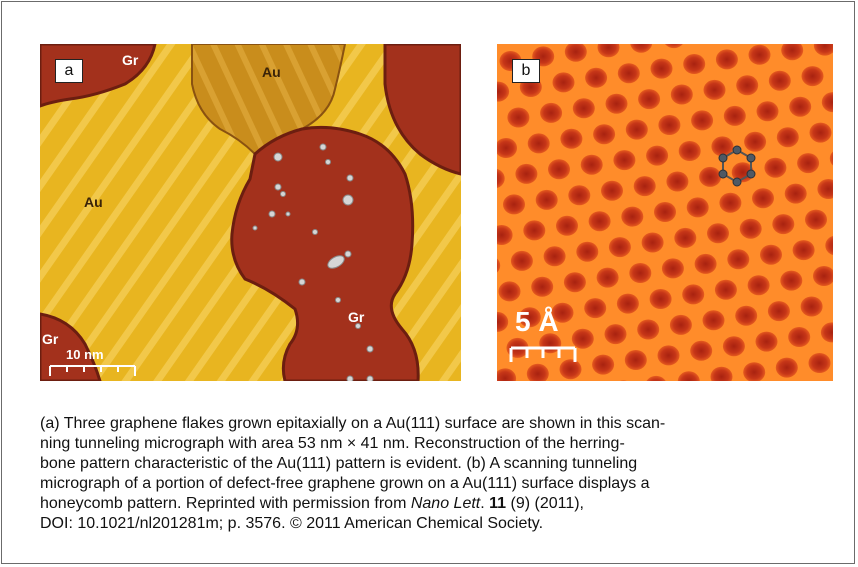  Describe the element at coordinates (545, 503) in the screenshot. I see `caption-after-volume: (9) (2011),` at that location.